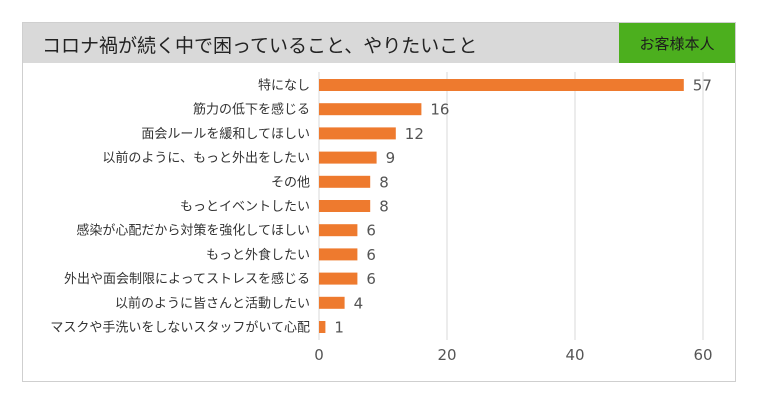 Image resolution: width=757 pixels, height=406 pixels. What do you see at coordinates (260, 46) in the screenshot?
I see `chart-title: コロナ禍が続く中で困っていること、やりたいこと` at bounding box center [260, 46].